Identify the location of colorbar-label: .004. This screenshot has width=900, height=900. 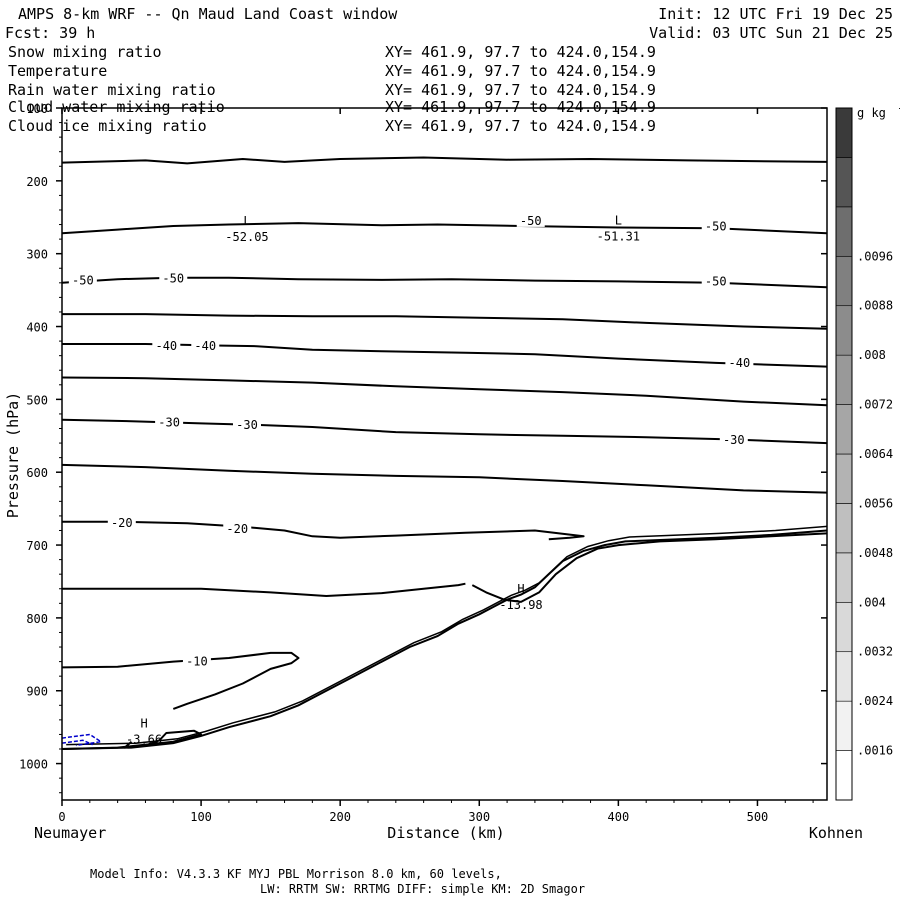
(871, 602).